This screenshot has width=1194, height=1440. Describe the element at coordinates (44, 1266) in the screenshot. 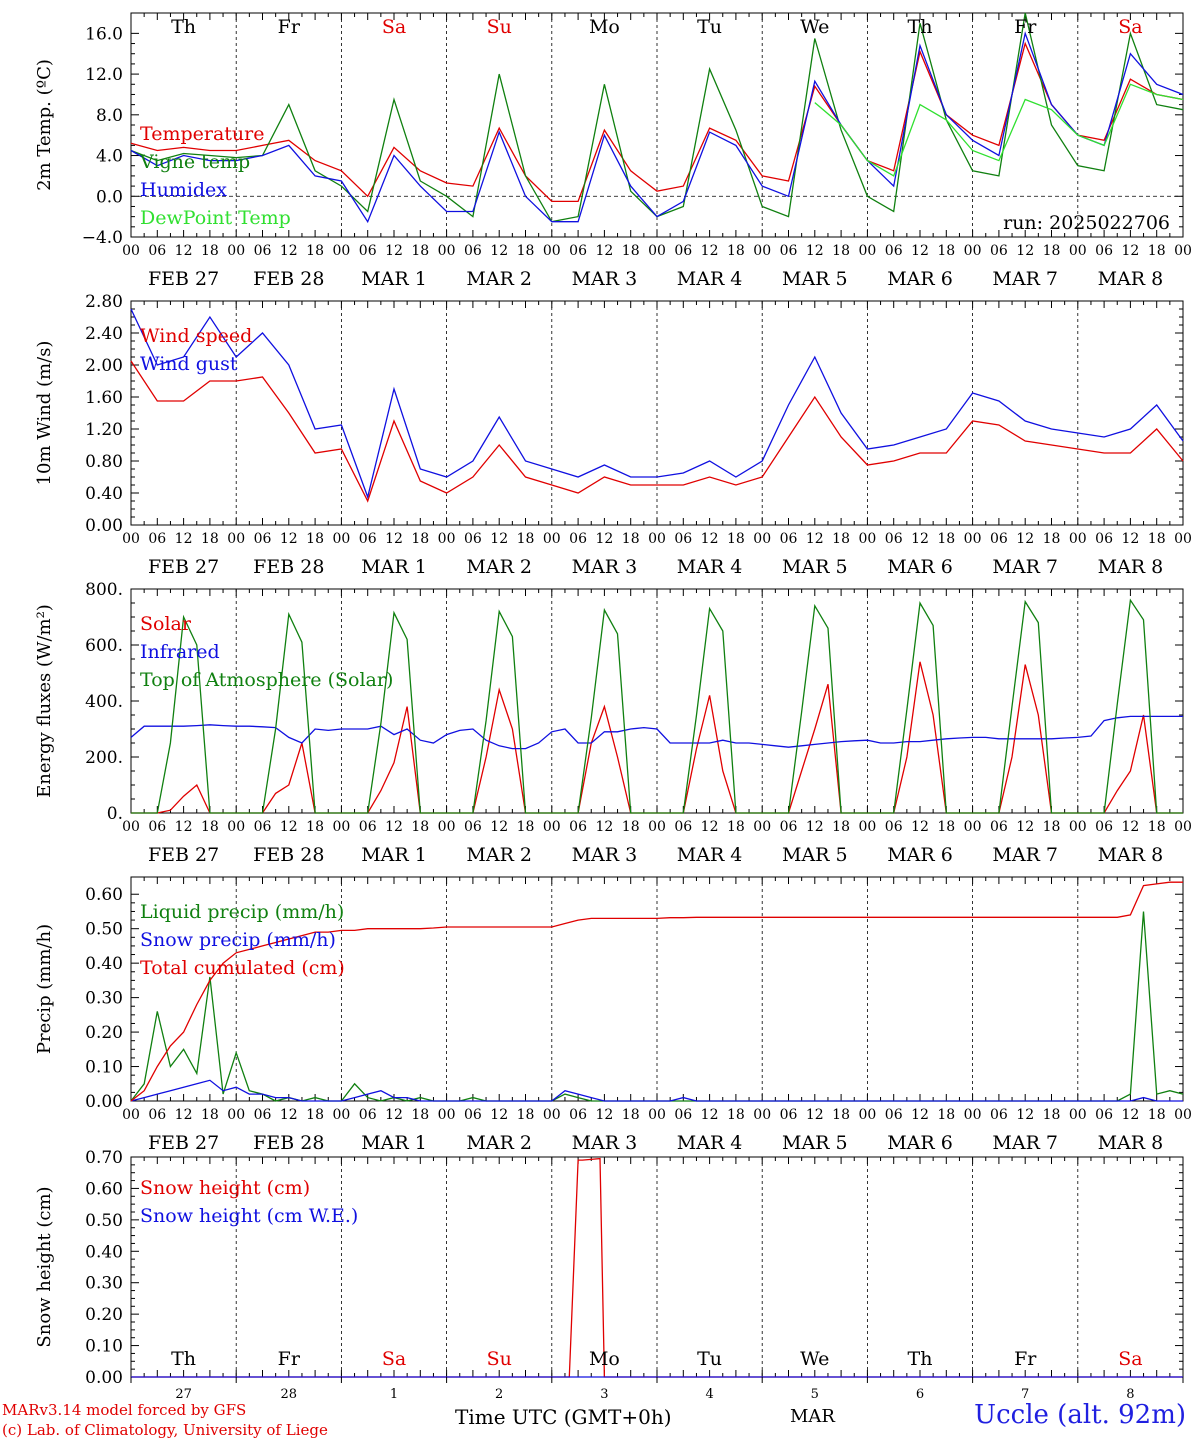

I see `y-axis-title: Snow height (cm)` at that location.